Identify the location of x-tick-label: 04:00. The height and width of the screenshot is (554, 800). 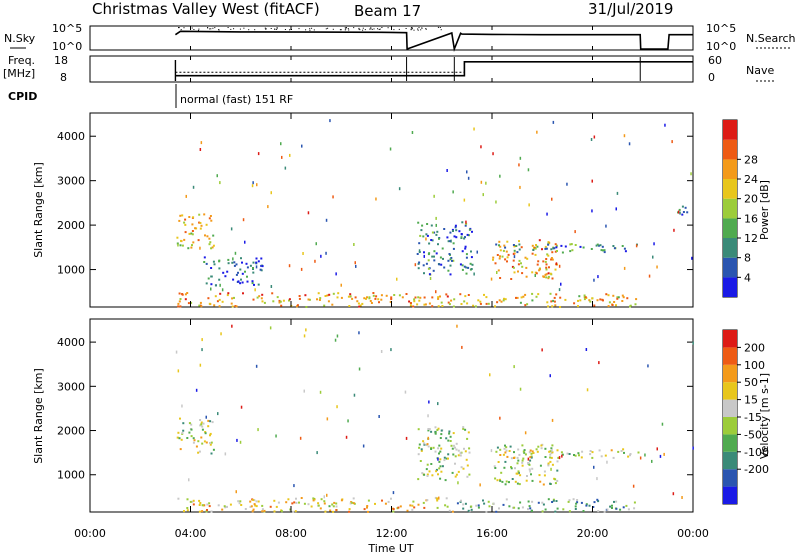
(191, 533).